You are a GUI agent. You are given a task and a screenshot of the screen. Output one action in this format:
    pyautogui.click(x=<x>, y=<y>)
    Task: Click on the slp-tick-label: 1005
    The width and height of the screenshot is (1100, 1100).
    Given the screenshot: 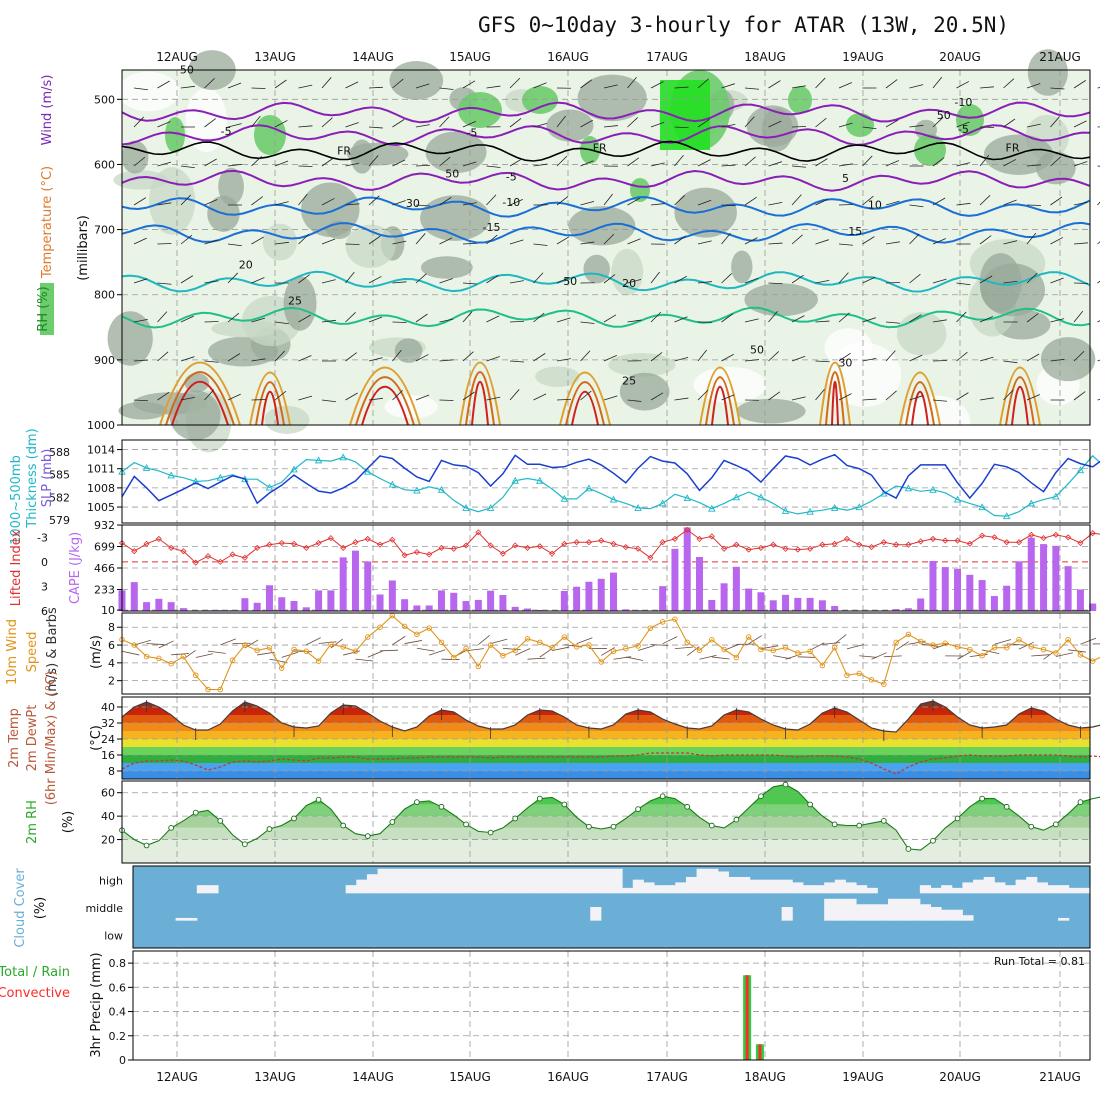 What is the action you would take?
    pyautogui.click(x=101, y=507)
    